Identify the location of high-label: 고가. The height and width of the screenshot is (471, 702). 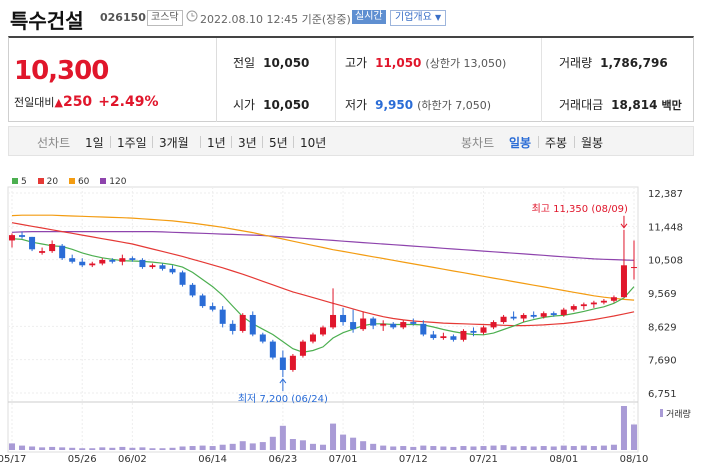
(356, 63).